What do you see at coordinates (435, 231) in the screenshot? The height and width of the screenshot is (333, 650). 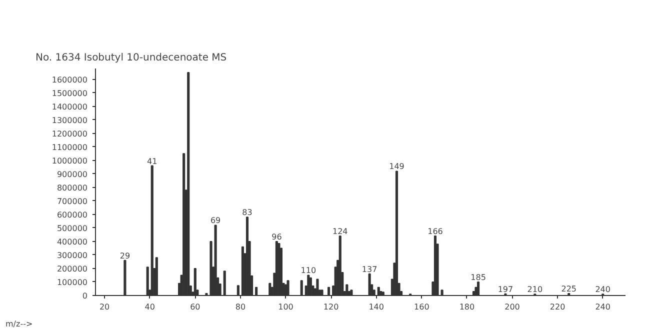 I see `annotation: 166` at bounding box center [435, 231].